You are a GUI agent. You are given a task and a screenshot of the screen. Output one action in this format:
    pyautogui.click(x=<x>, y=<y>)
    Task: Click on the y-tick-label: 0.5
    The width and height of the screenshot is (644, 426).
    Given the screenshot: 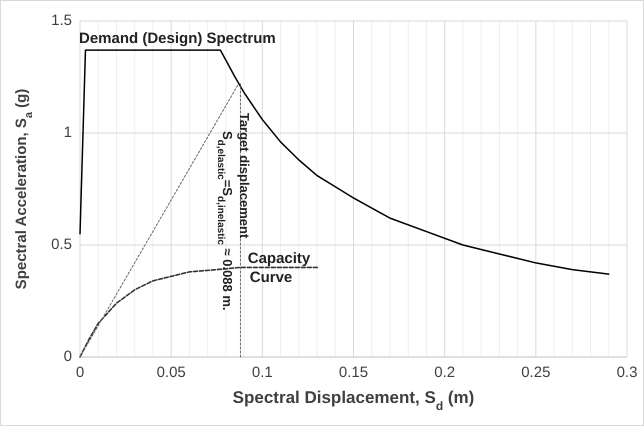 What is the action you would take?
    pyautogui.click(x=61, y=244)
    